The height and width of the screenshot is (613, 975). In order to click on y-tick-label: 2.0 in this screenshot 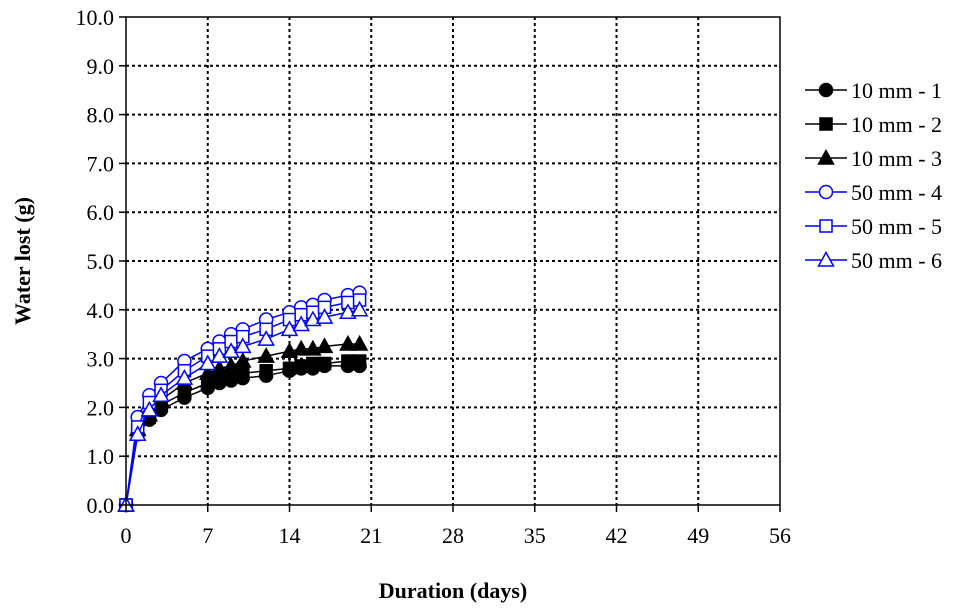, I will do `click(101, 407)`.